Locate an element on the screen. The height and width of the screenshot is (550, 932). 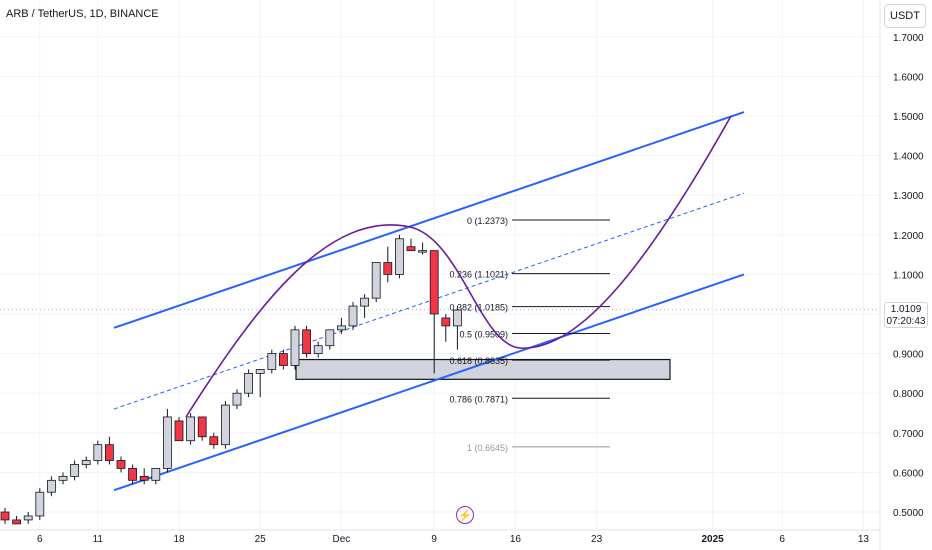
price-tick-label: 0.6000 is located at coordinates (908, 473).